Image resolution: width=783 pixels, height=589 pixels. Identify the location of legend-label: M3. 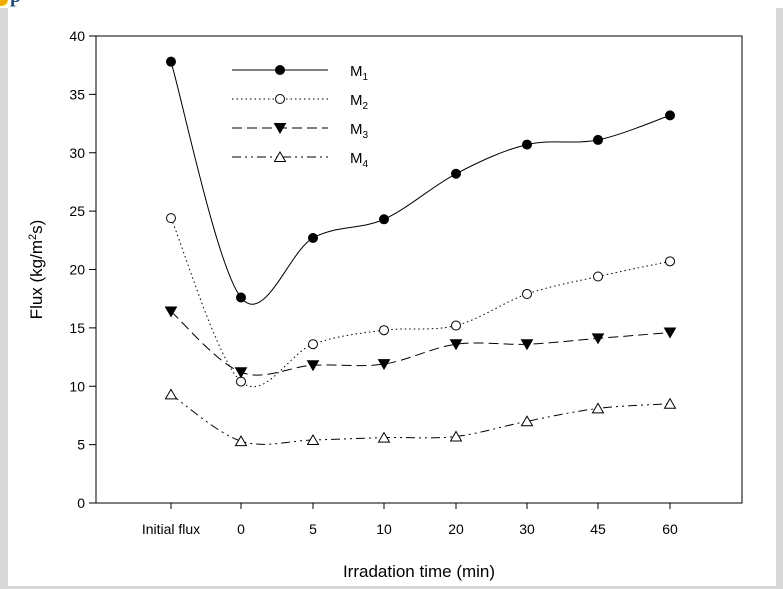
(359, 131).